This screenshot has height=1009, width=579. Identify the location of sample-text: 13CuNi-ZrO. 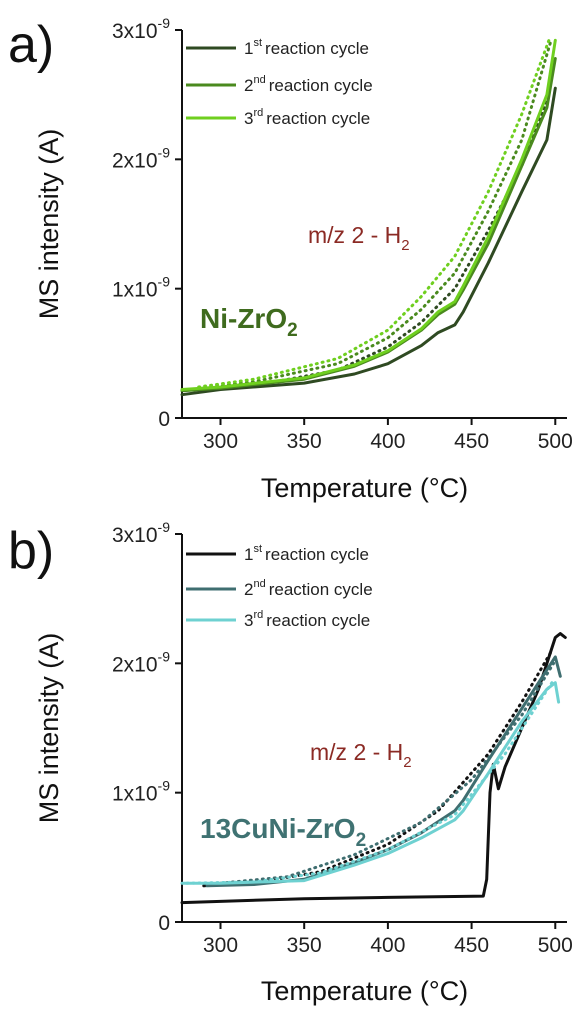
(278, 828).